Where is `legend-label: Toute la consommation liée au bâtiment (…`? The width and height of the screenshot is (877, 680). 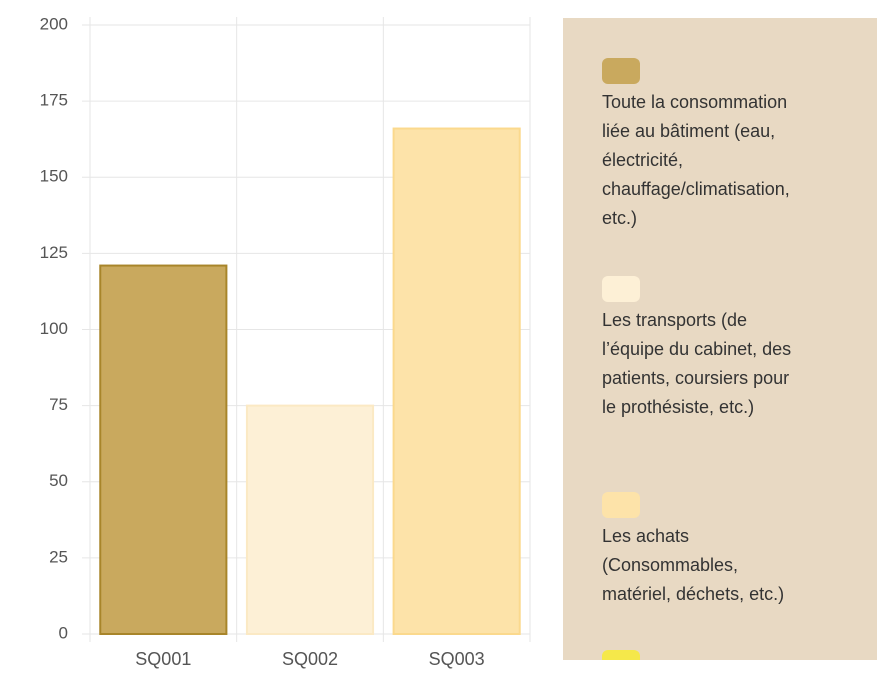 legend-label: Toute la consommation liée au bâtiment (… is located at coordinates (696, 160).